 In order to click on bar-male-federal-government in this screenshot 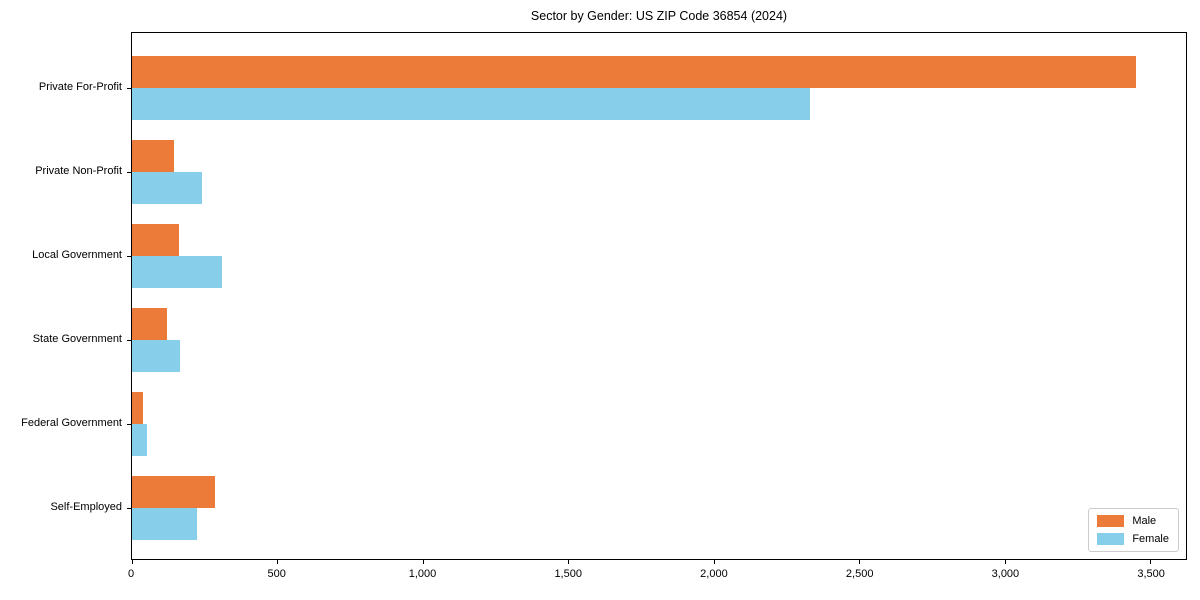, I will do `click(137, 408)`.